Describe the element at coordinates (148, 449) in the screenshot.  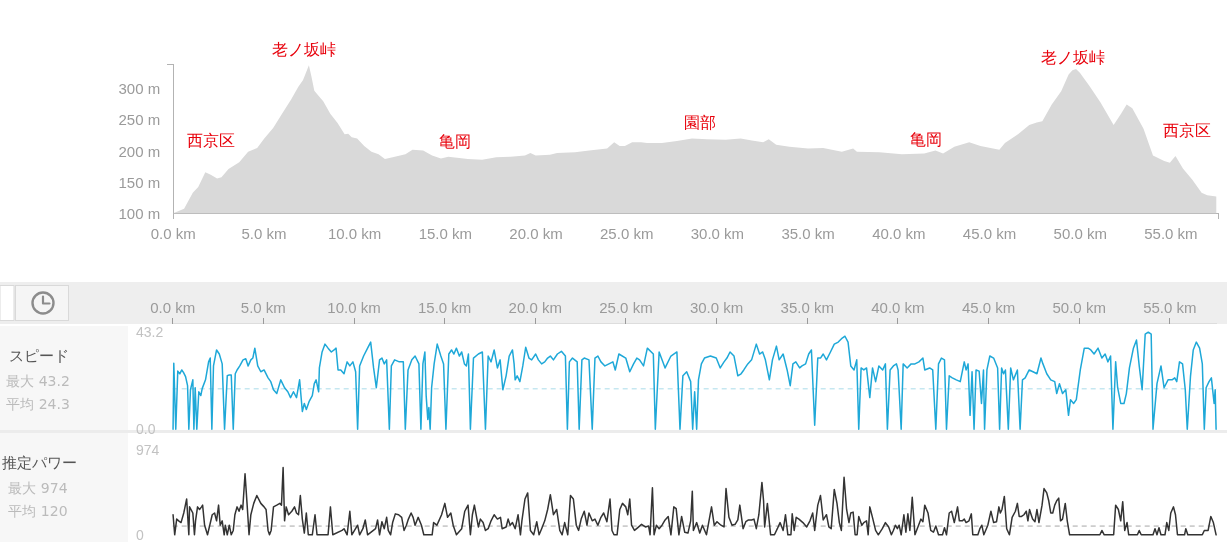
I see `y-tick-label: 974` at that location.